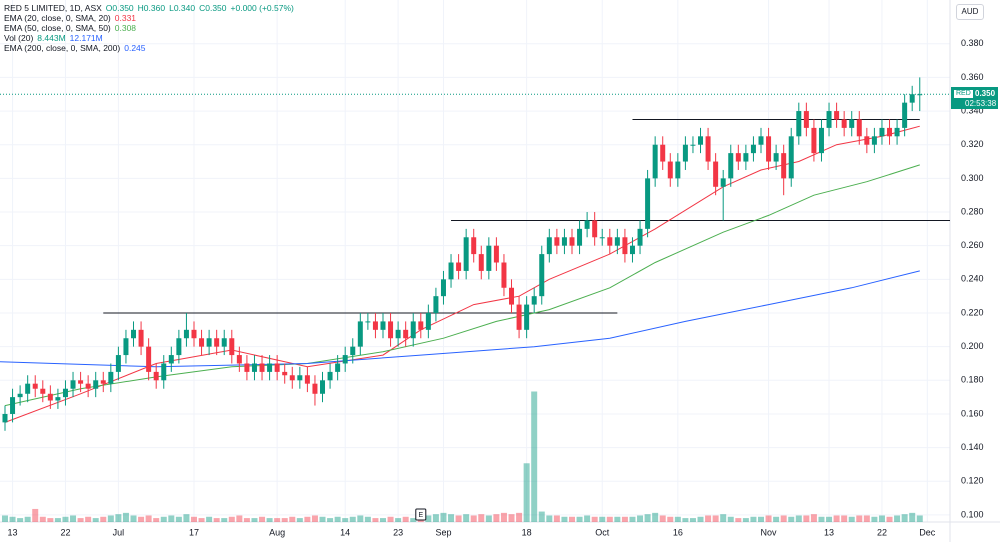  I want to click on indicator-value: 0.245, so click(135, 48).